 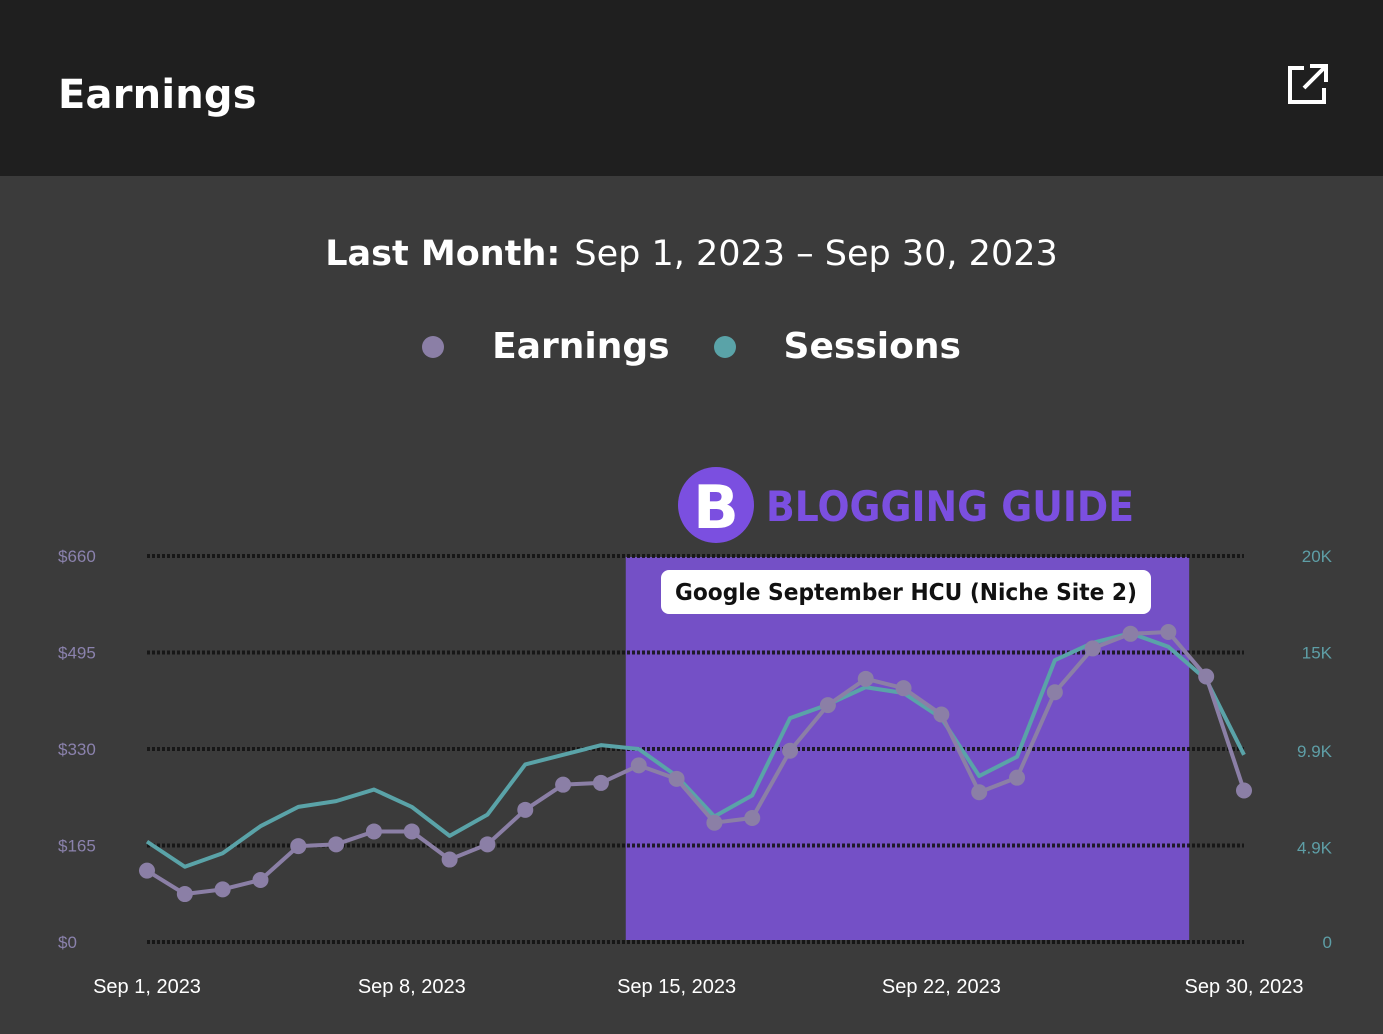 I want to click on legend-label-earnings: Earnings, so click(x=581, y=346).